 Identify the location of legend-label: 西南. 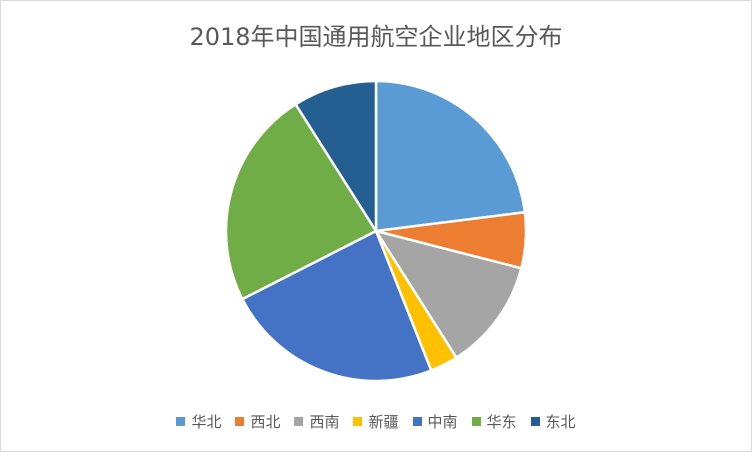
(324, 422).